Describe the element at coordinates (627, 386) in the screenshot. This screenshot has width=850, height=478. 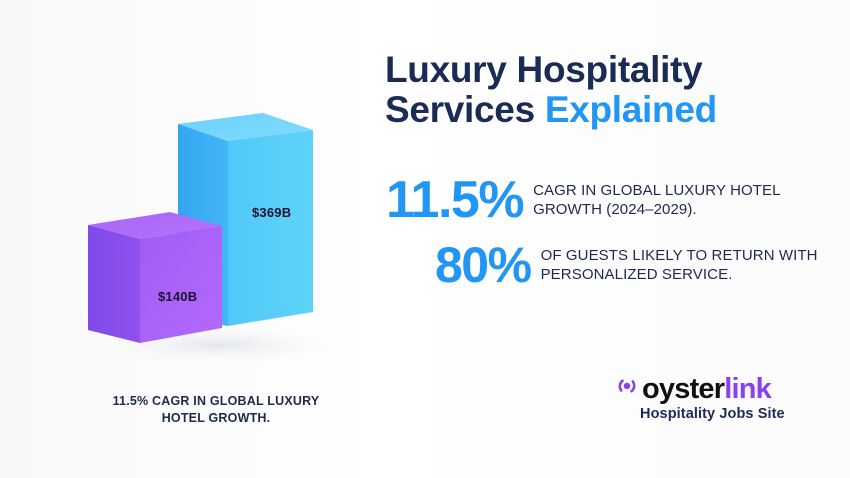
I see `oysterlink-signal-icon` at that location.